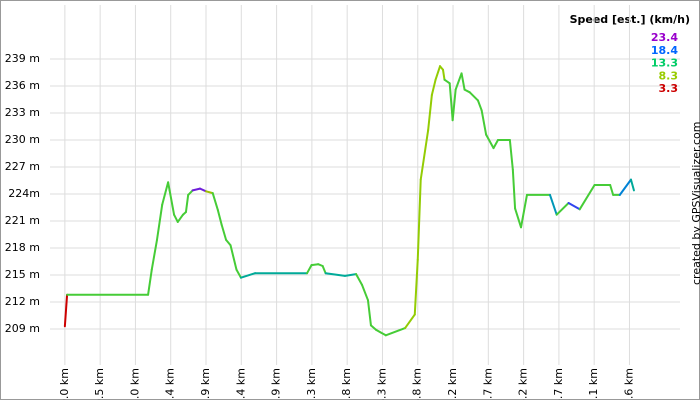 This screenshot has height=400, width=700. I want to click on credit: created by GPSVisualizer.com, so click(695, 203).